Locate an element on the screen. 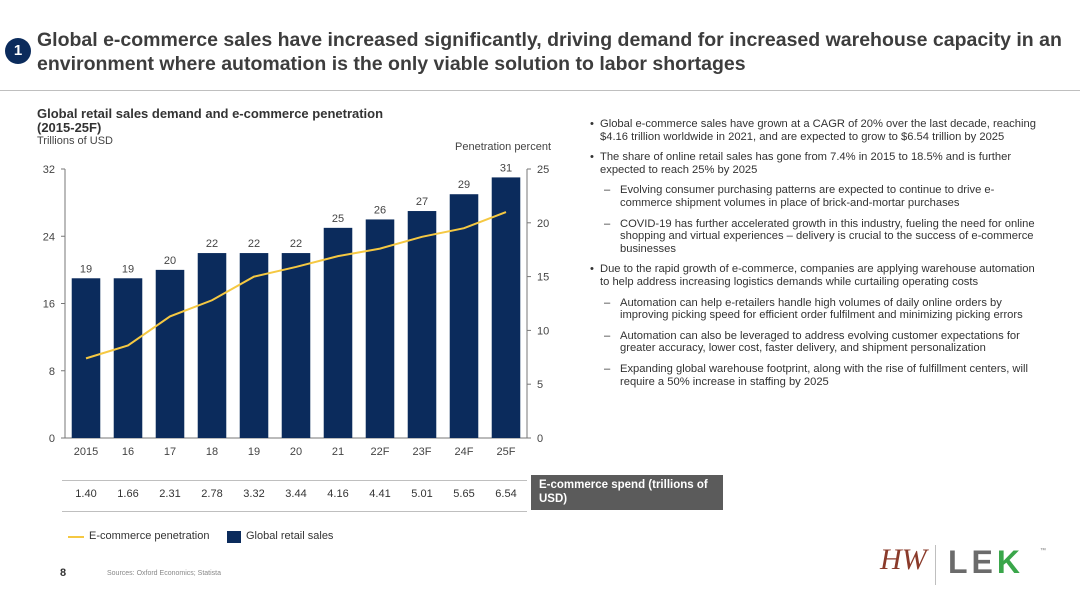 This screenshot has width=1080, height=607. legend-penetration: E-commerce penetration is located at coordinates (149, 536).